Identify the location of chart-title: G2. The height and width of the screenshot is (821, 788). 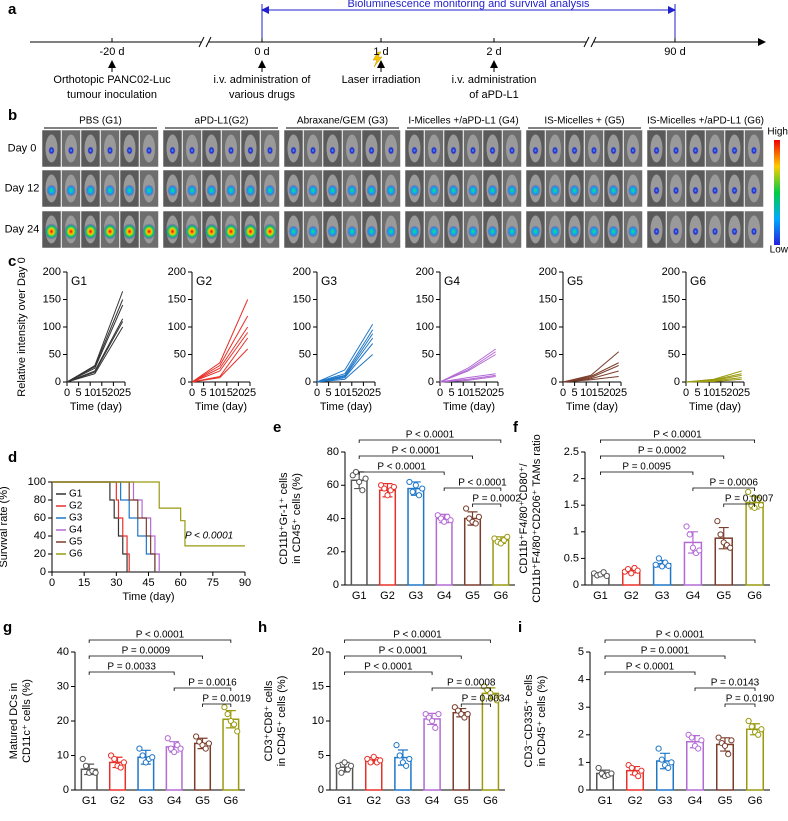
(204, 281).